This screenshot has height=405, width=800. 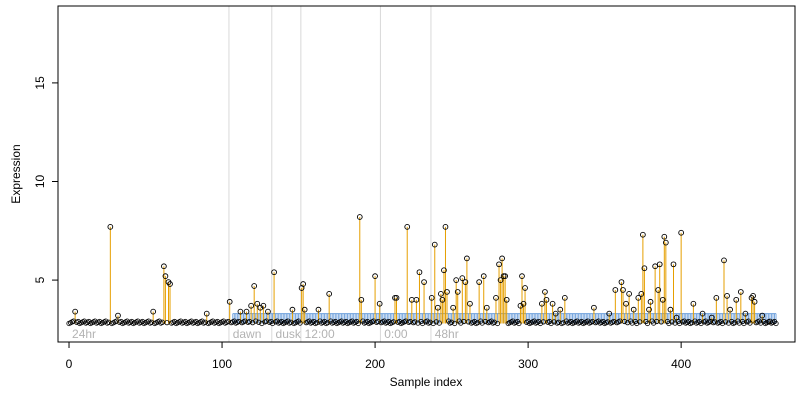 I want to click on x-tick-label: 200, so click(x=375, y=364).